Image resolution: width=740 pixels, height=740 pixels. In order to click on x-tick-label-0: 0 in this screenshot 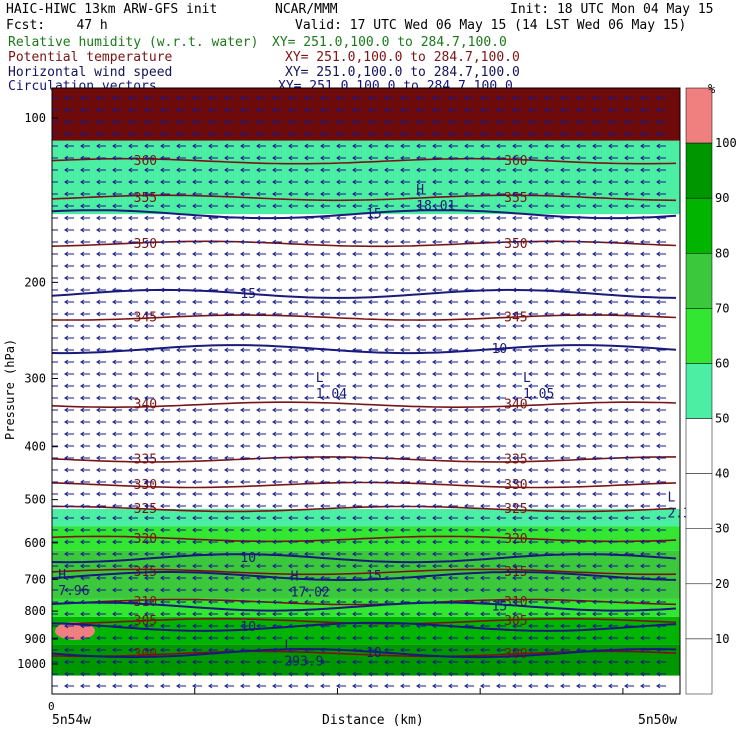, I will do `click(51, 706)`.